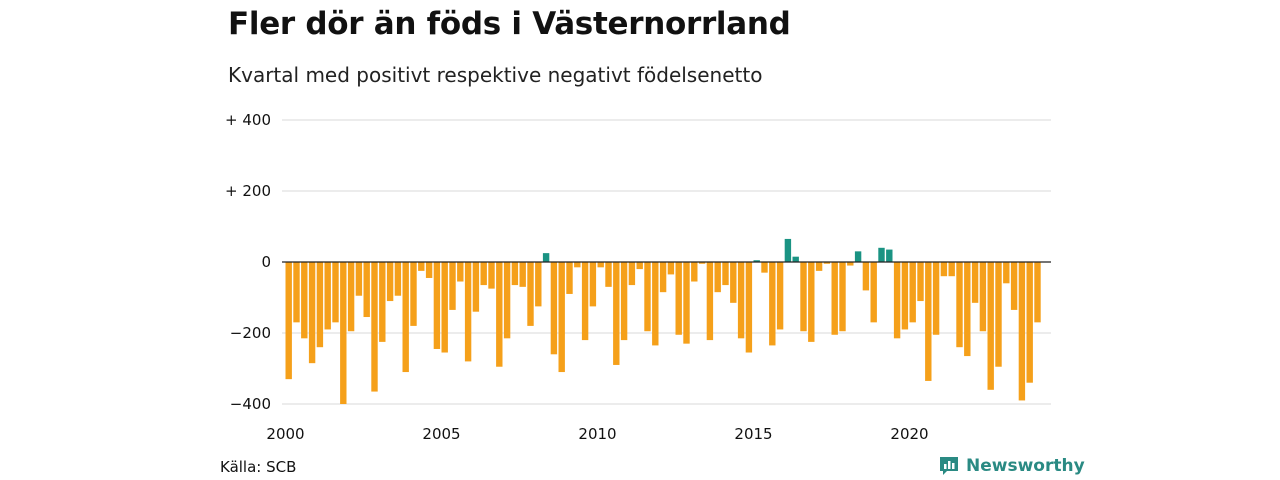 This screenshot has width=1280, height=480. I want to click on y-axis-labels: + 400 + 200 0 −200 −400, so click(248, 262).